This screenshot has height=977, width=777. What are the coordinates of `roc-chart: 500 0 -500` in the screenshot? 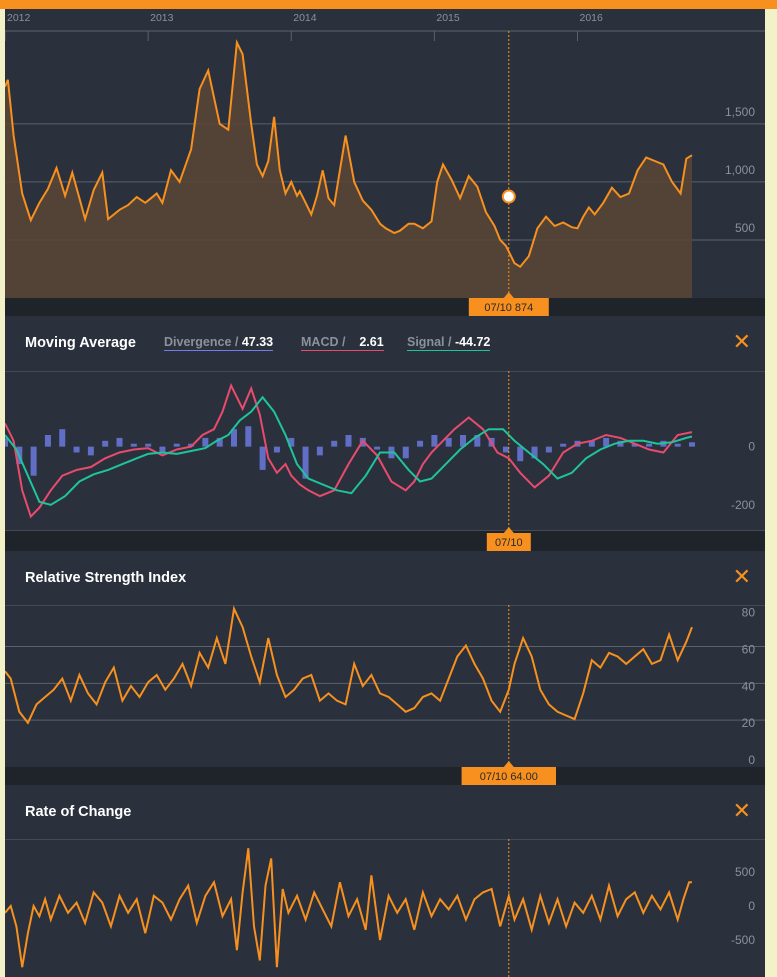 It's located at (385, 908).